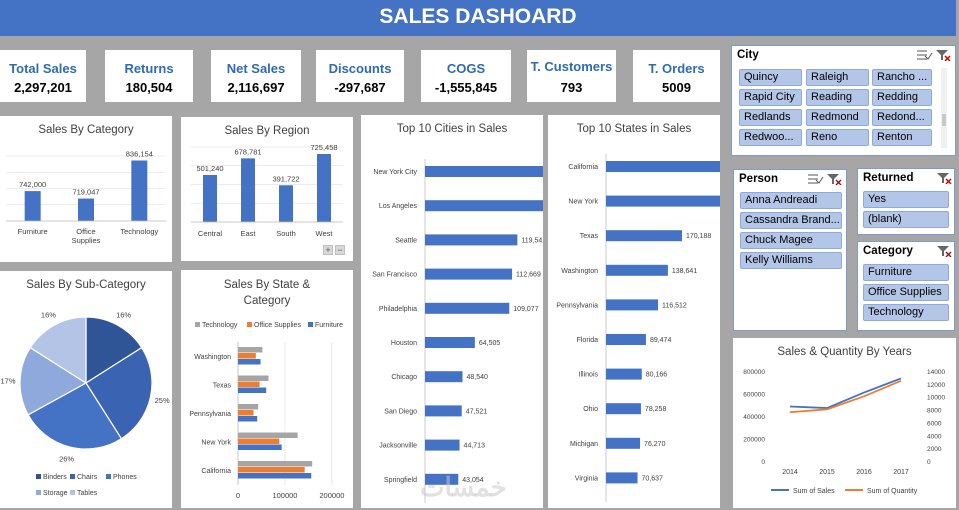 Image resolution: width=959 pixels, height=510 pixels. I want to click on bar-springfield, so click(442, 479).